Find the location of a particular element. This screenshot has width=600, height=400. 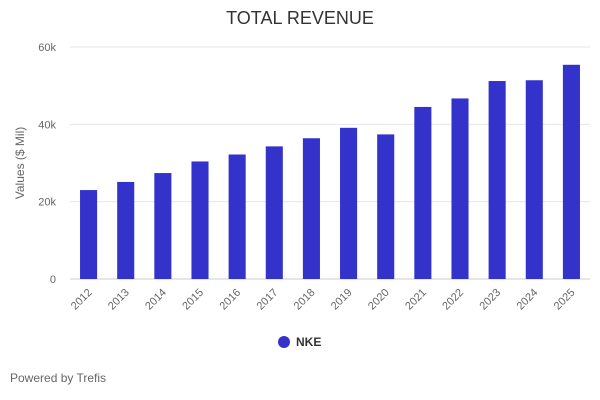

x-tick-label: 2013 is located at coordinates (119, 300).